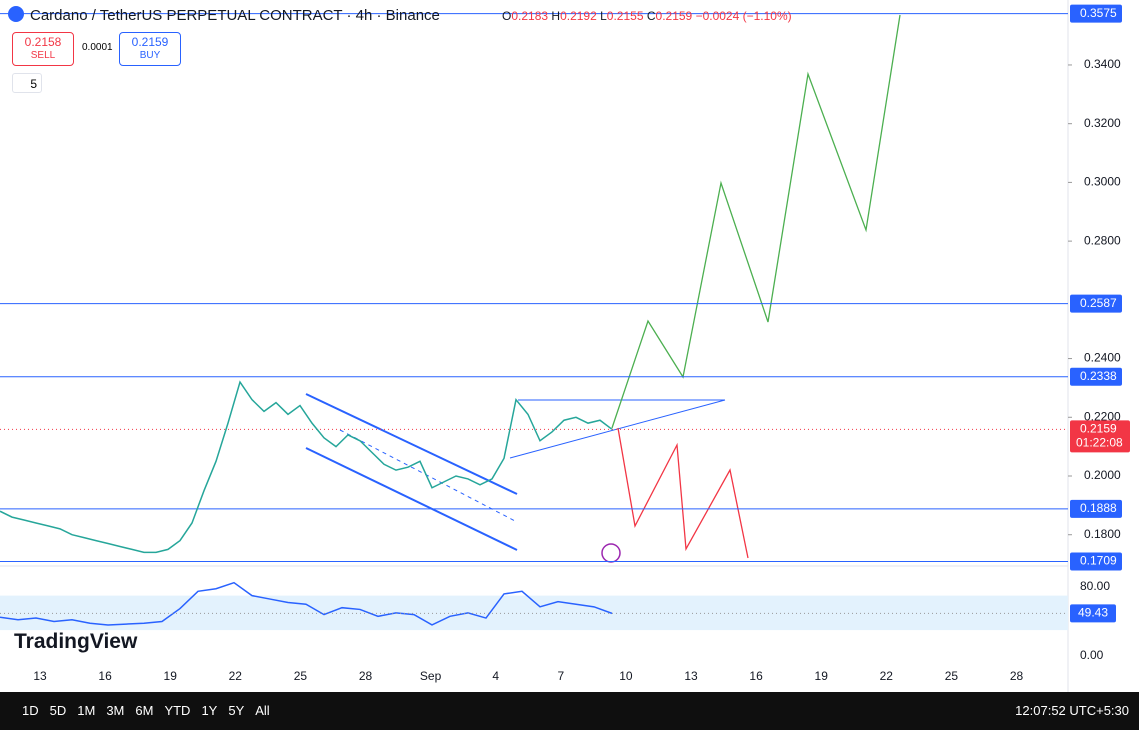  What do you see at coordinates (611, 553) in the screenshot?
I see `event-icon` at bounding box center [611, 553].